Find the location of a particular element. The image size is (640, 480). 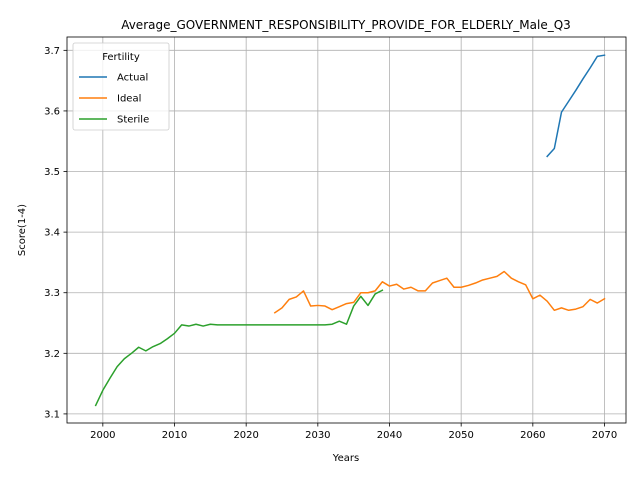

legend-box is located at coordinates (121, 86).